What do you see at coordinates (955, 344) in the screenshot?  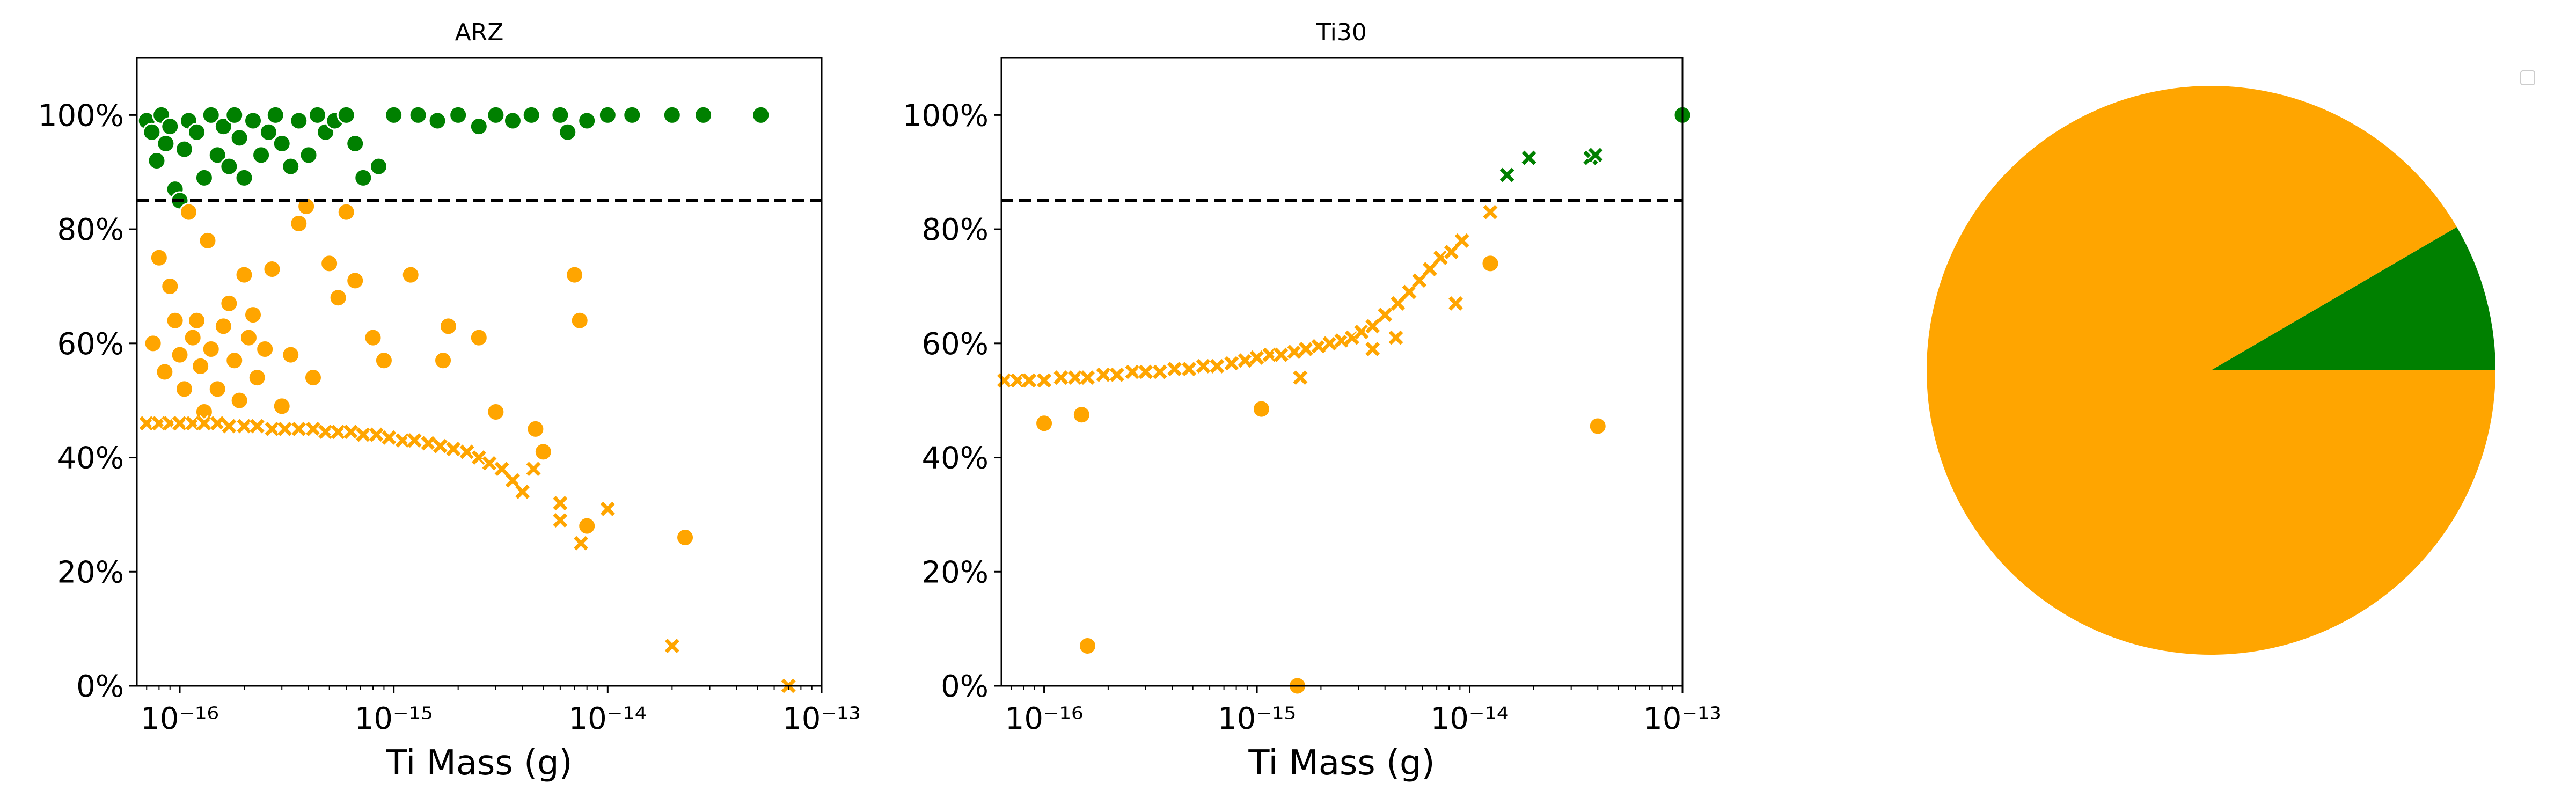 I see `ti30-y-tick-label: 60%` at bounding box center [955, 344].